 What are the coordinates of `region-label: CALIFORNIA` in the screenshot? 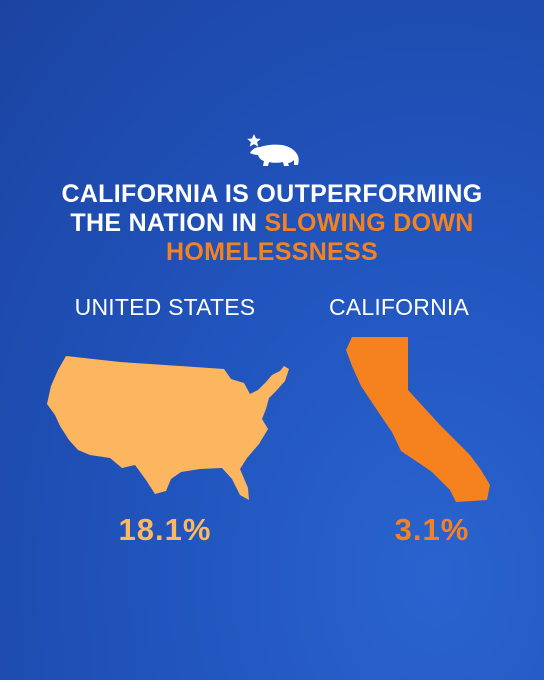 It's located at (399, 307).